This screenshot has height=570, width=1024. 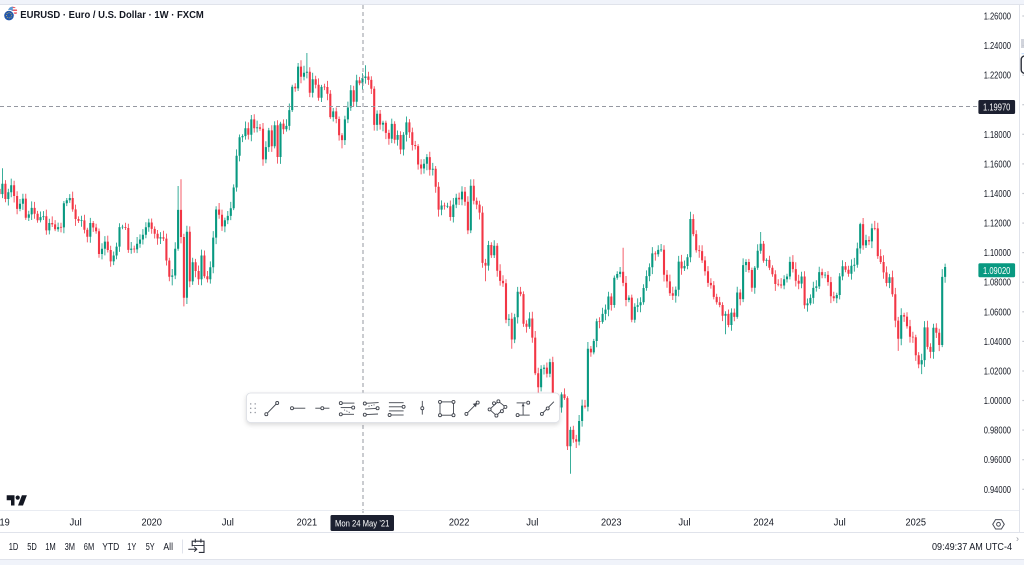 I want to click on svg-text: 1.04000, so click(x=998, y=342).